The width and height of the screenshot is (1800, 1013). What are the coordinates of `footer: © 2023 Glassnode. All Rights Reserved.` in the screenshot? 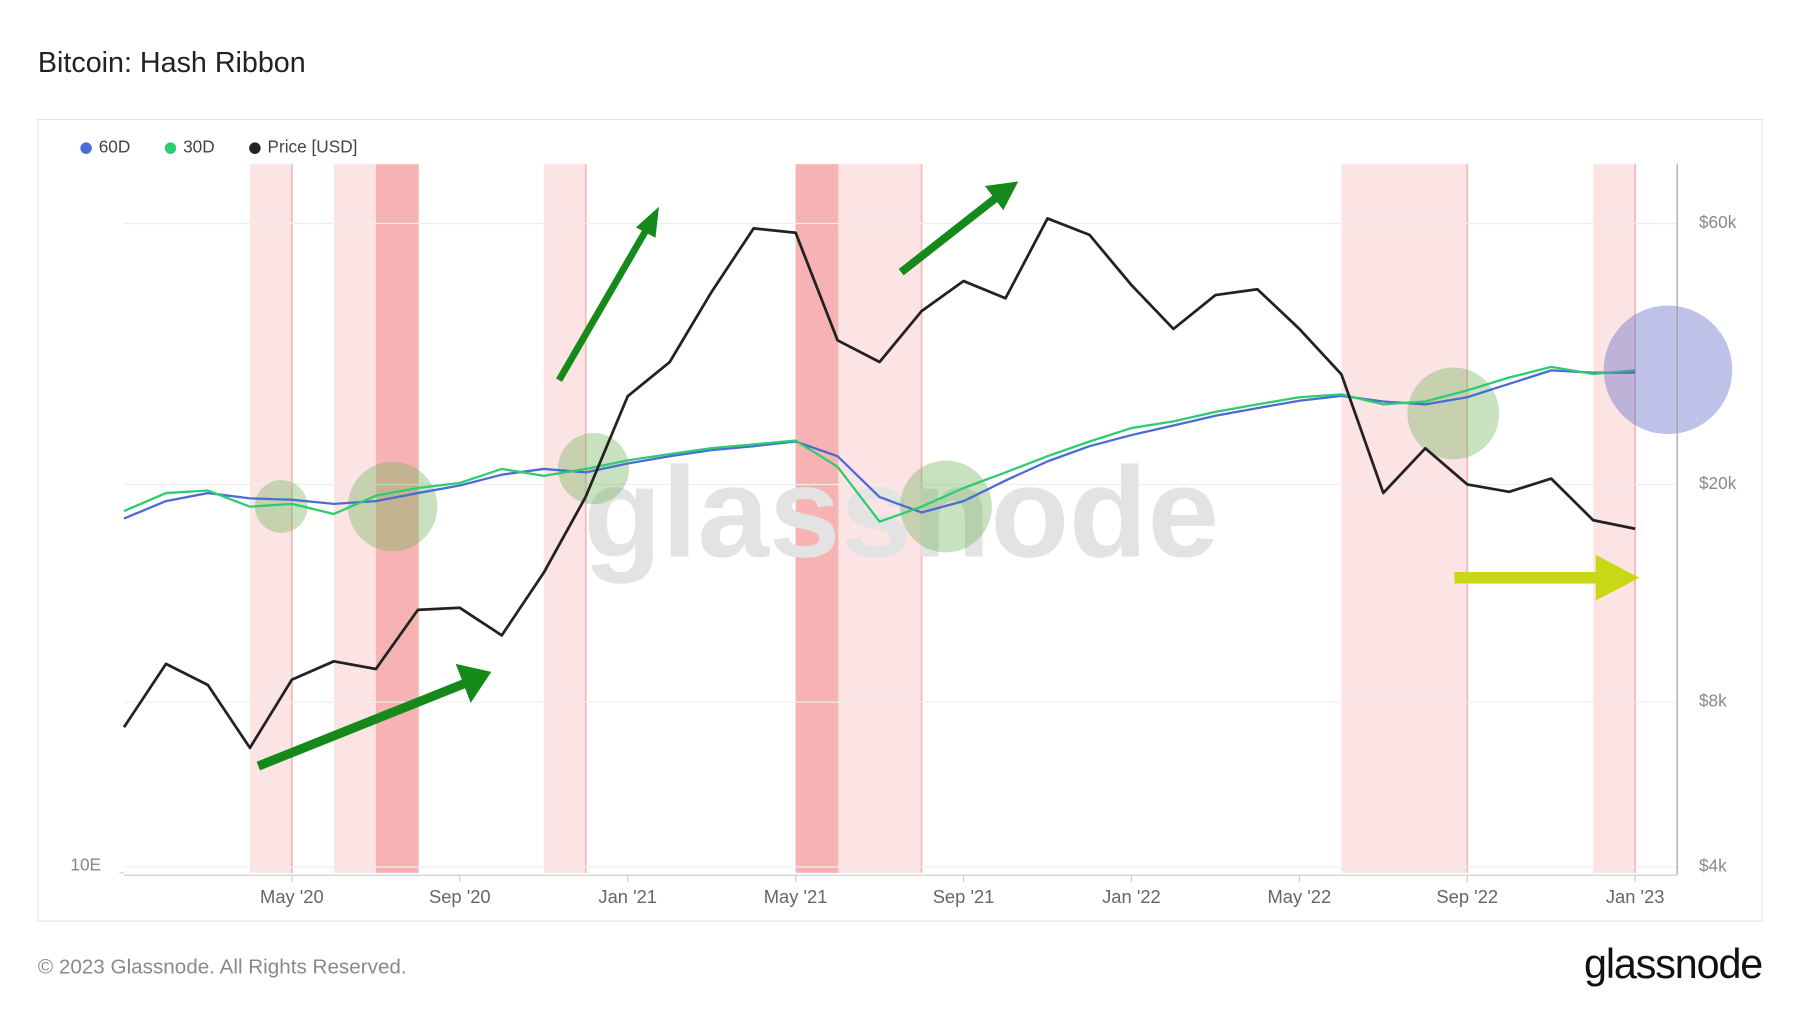 It's located at (222, 967).